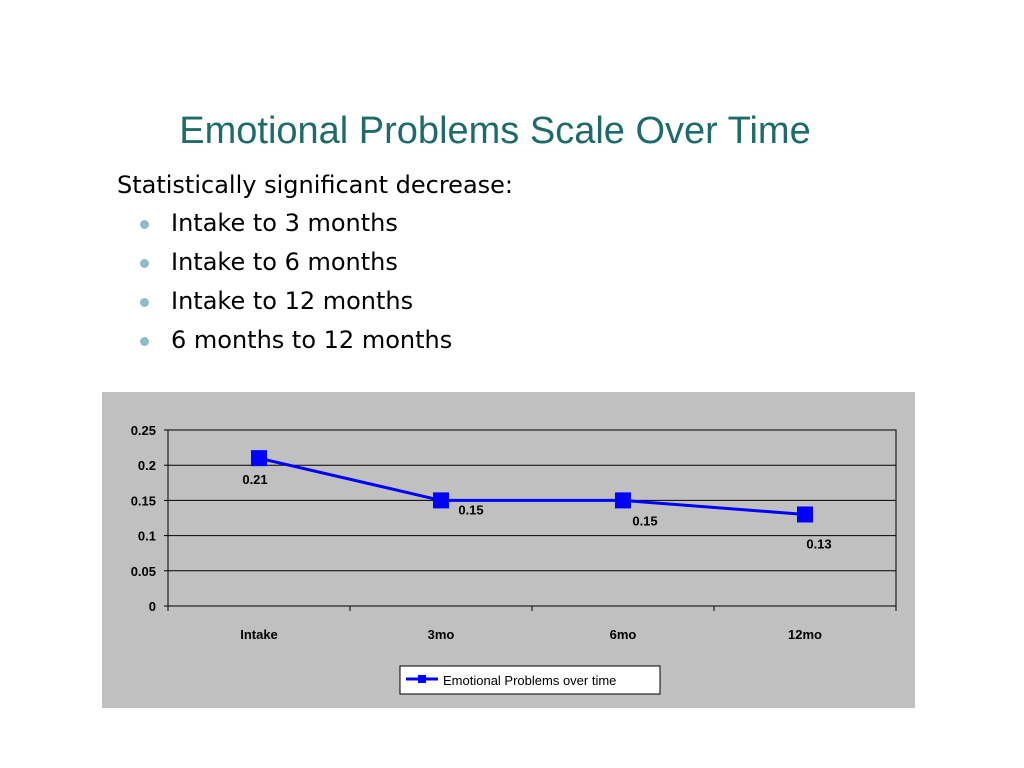  What do you see at coordinates (284, 262) in the screenshot?
I see `bullet-text: Intake to 6 months` at bounding box center [284, 262].